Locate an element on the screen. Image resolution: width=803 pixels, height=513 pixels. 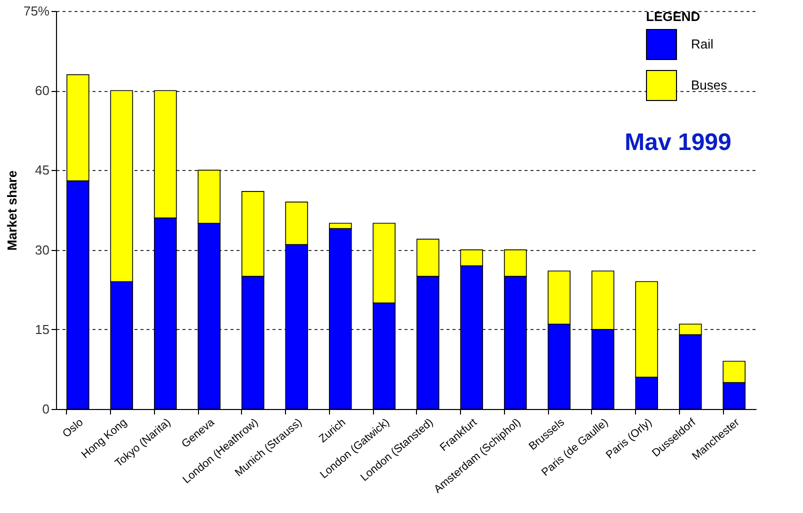
y-tick-label: 0 is located at coordinates (46, 409).